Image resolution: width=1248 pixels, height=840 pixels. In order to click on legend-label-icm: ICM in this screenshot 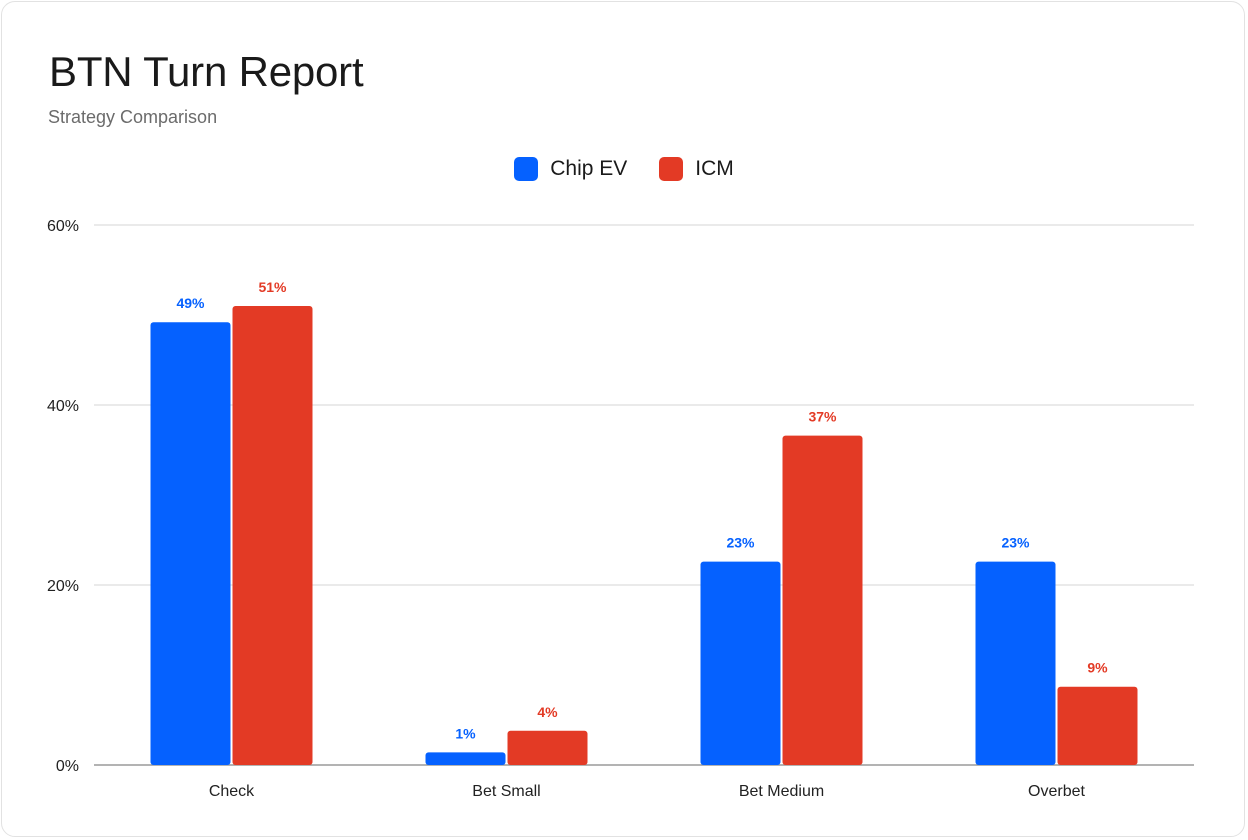, I will do `click(714, 168)`.